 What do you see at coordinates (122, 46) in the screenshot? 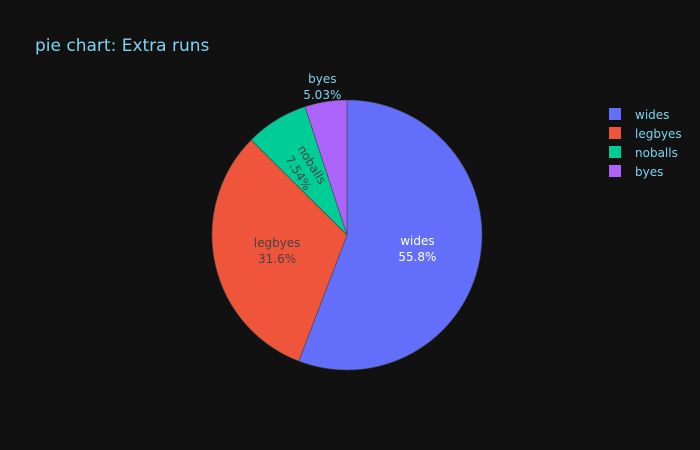
I see `chart-title: pie chart: Extra runs` at bounding box center [122, 46].